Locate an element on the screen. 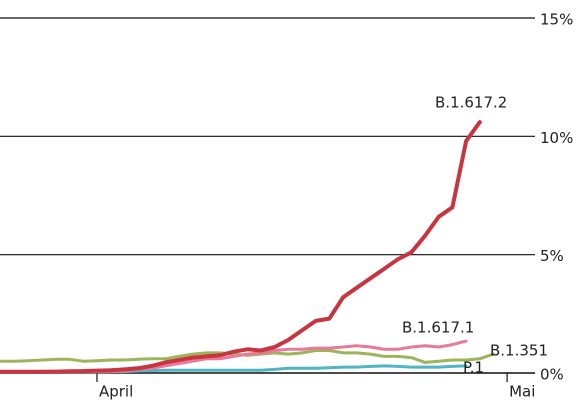 This screenshot has width=582, height=405. y-tick-label: 0% is located at coordinates (552, 375).